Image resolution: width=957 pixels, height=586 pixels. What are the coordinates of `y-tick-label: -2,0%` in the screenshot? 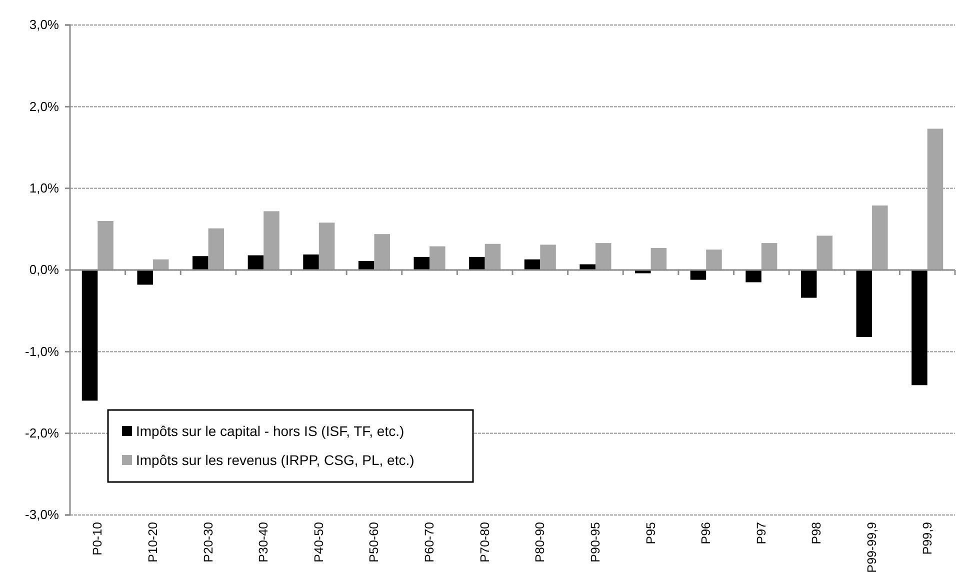 It's located at (42, 432).